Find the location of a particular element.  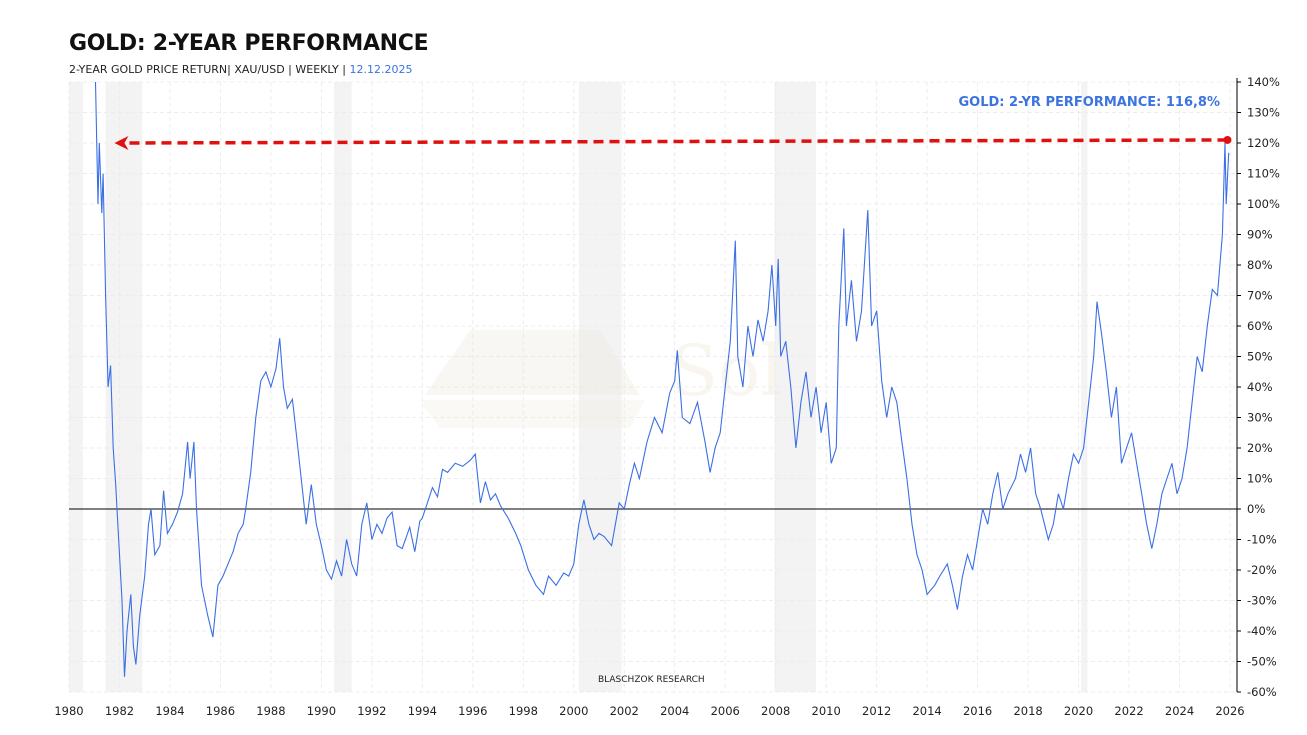

x-tick-label: 2026 is located at coordinates (1229, 711).